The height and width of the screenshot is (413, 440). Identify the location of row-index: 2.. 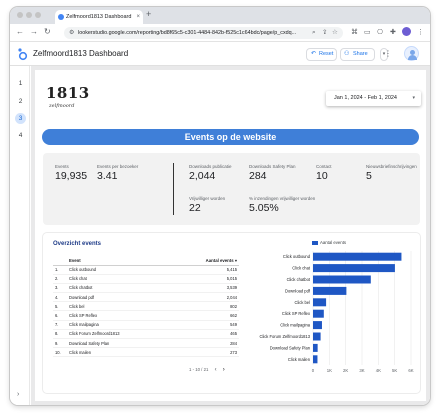
(60, 279).